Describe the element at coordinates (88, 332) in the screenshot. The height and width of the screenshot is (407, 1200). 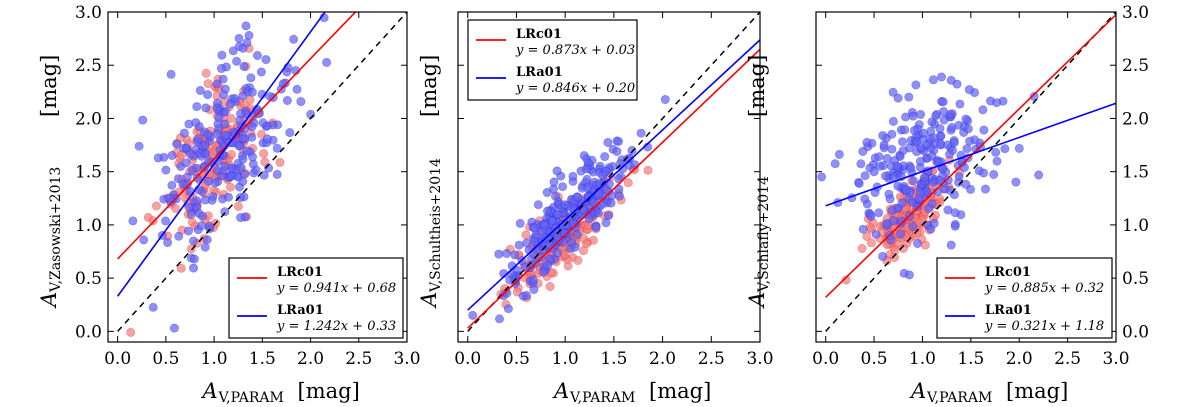
I see `y-tick-label: 0.0` at that location.